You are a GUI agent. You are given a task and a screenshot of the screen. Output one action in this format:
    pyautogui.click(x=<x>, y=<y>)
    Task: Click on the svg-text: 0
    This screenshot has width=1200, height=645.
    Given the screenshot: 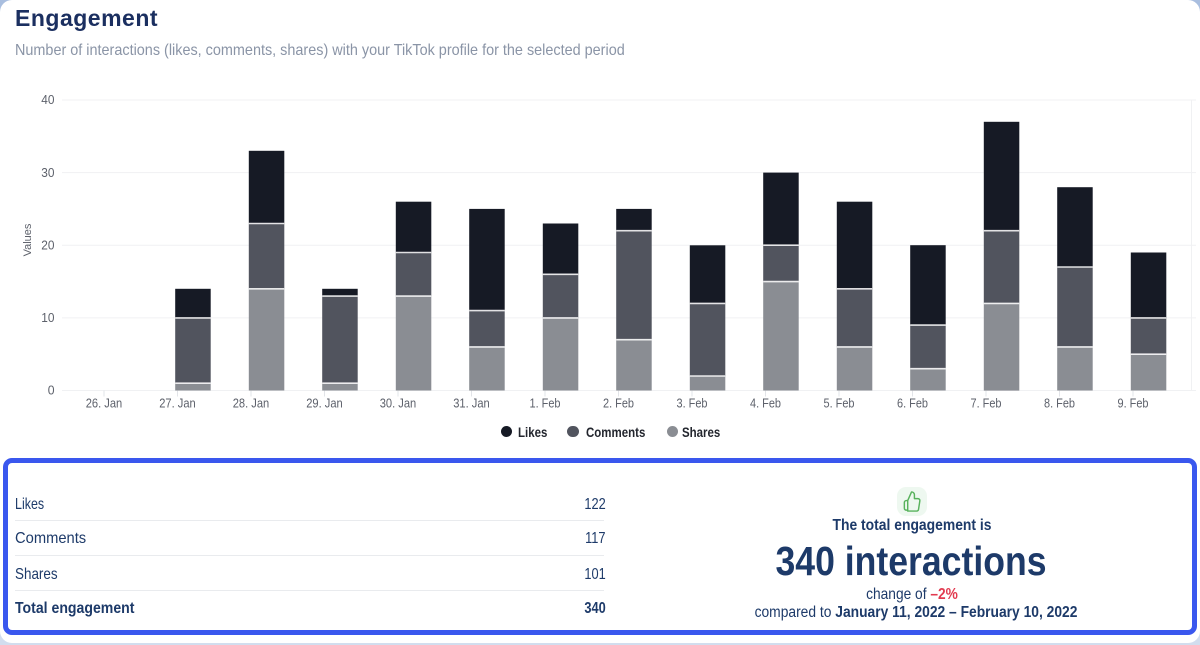 What is the action you would take?
    pyautogui.click(x=51, y=391)
    